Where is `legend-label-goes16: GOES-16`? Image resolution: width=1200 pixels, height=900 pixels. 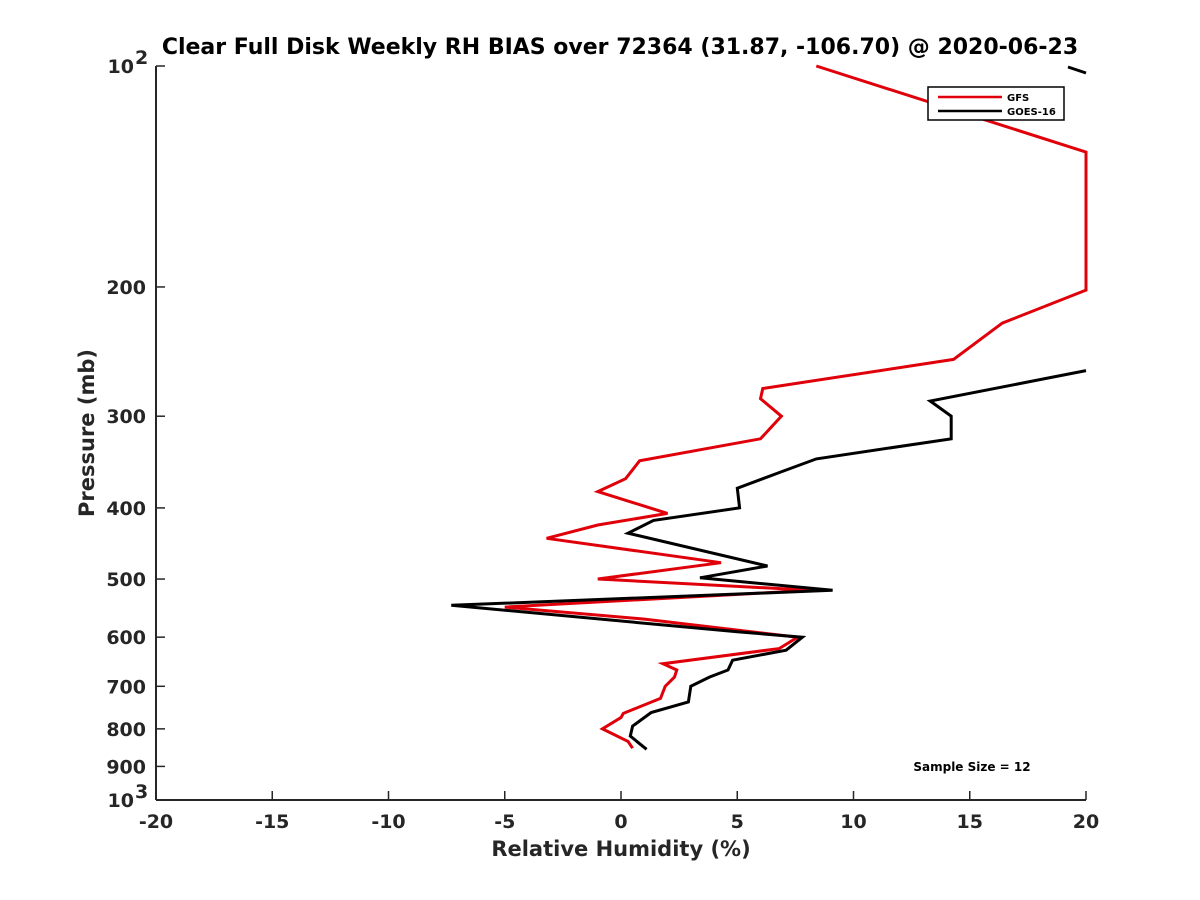
legend-label-goes16: GOES-16 is located at coordinates (1031, 112).